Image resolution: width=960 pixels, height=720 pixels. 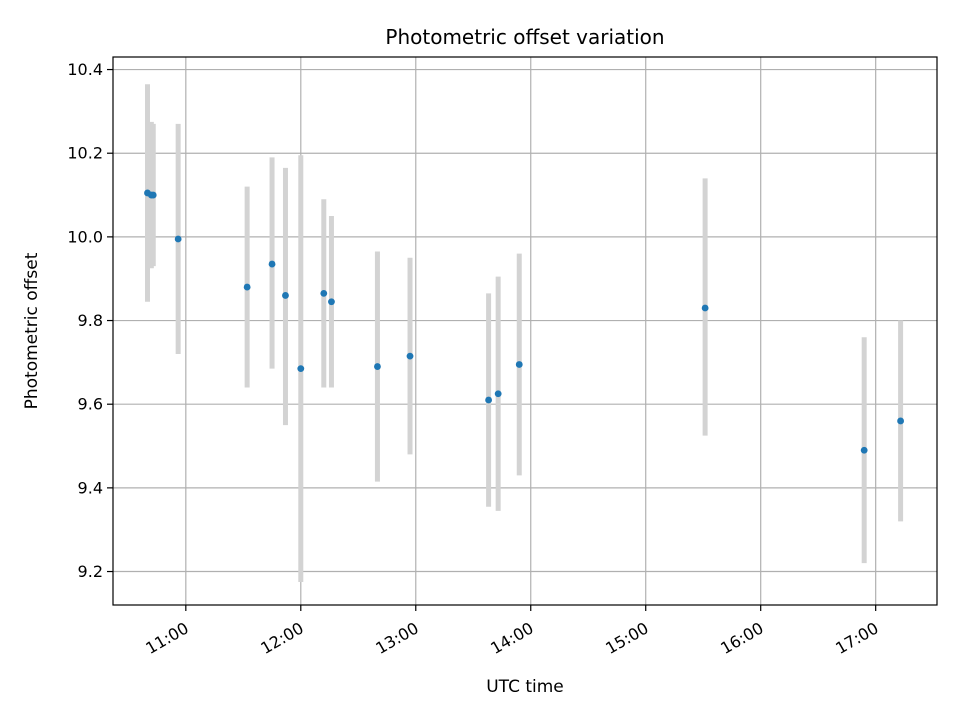 I want to click on y-tick-label: 9.8, so click(x=90, y=320).